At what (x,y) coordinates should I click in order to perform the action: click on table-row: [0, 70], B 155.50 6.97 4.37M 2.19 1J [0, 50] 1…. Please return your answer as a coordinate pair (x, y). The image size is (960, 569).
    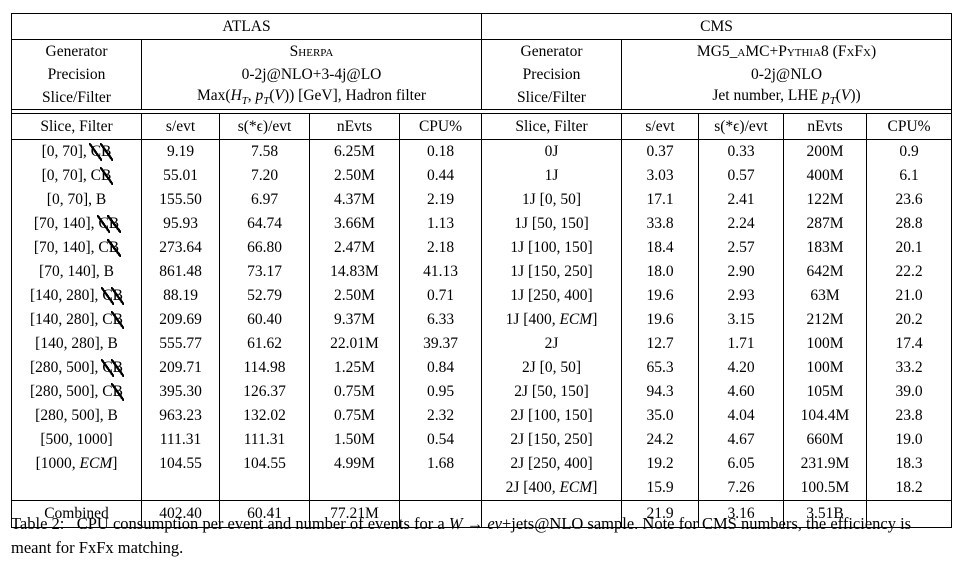
    Looking at the image, I should click on (482, 200).